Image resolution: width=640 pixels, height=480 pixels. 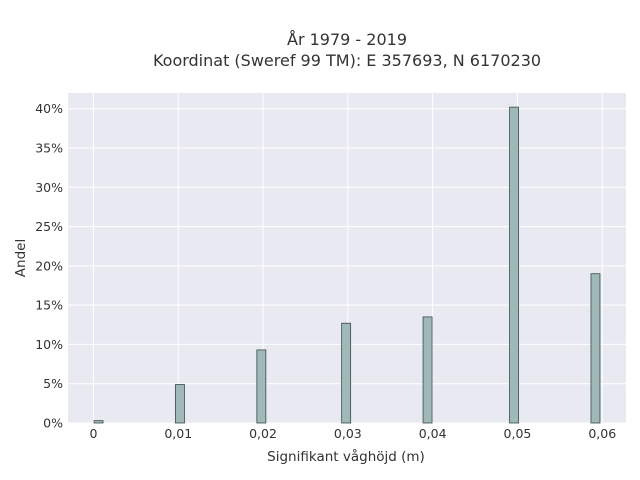 What do you see at coordinates (178, 433) in the screenshot?
I see `x-tick-label: 0,01` at bounding box center [178, 433].